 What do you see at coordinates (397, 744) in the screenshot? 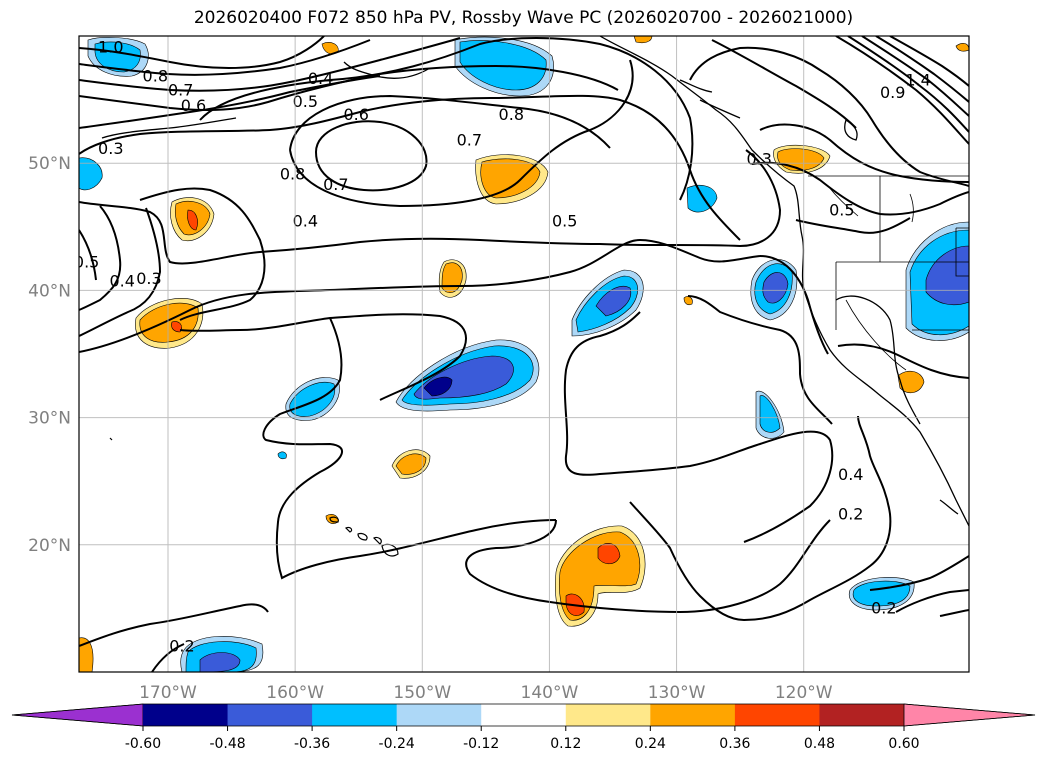
I see `colorbar-tick-label: -0.24` at bounding box center [397, 744].